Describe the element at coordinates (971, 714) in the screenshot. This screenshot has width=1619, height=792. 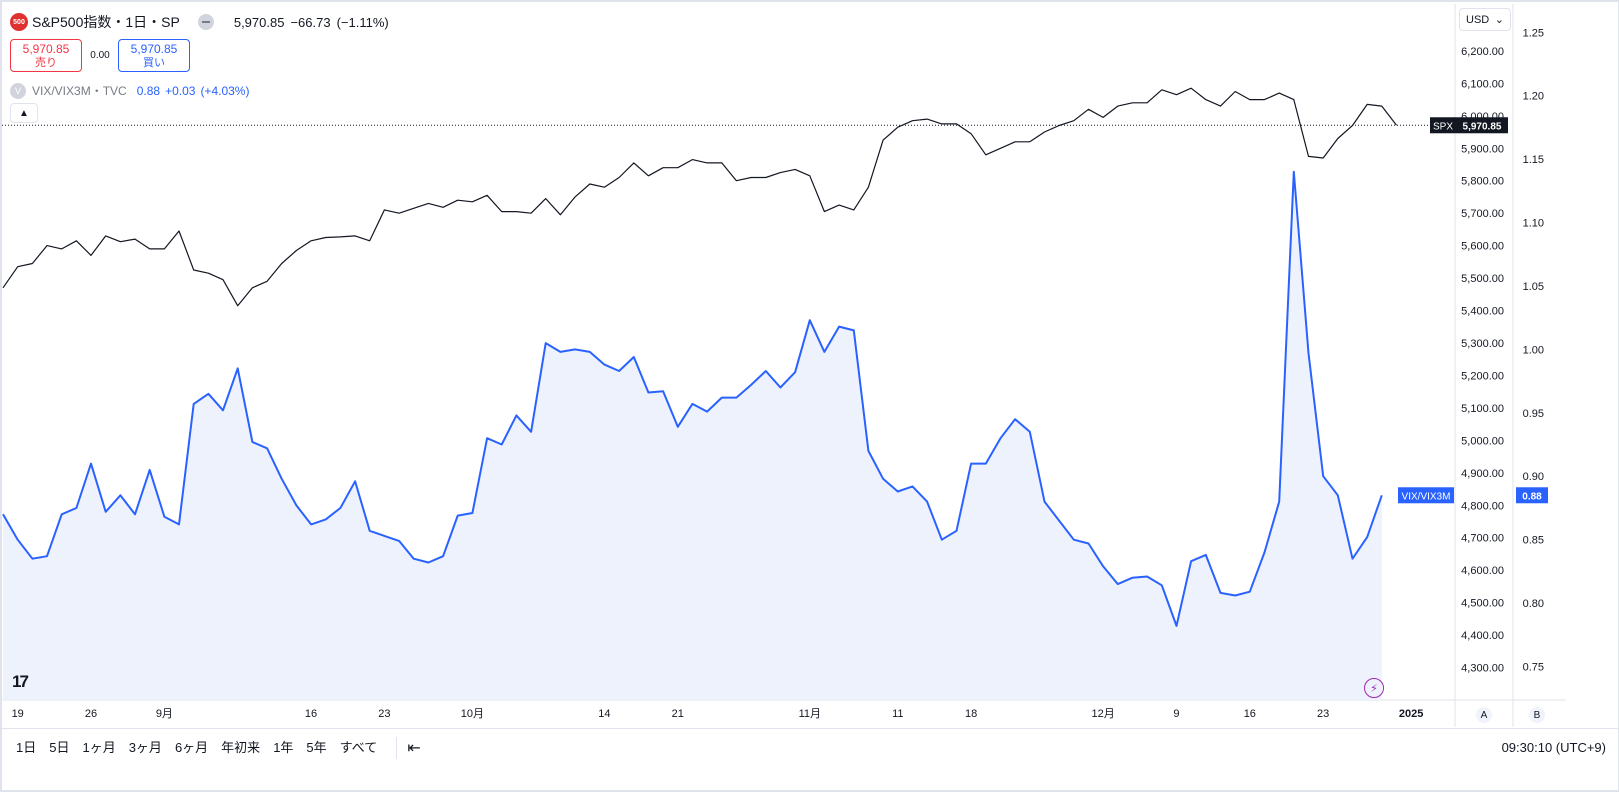
I see `time-tick-label: 18` at that location.